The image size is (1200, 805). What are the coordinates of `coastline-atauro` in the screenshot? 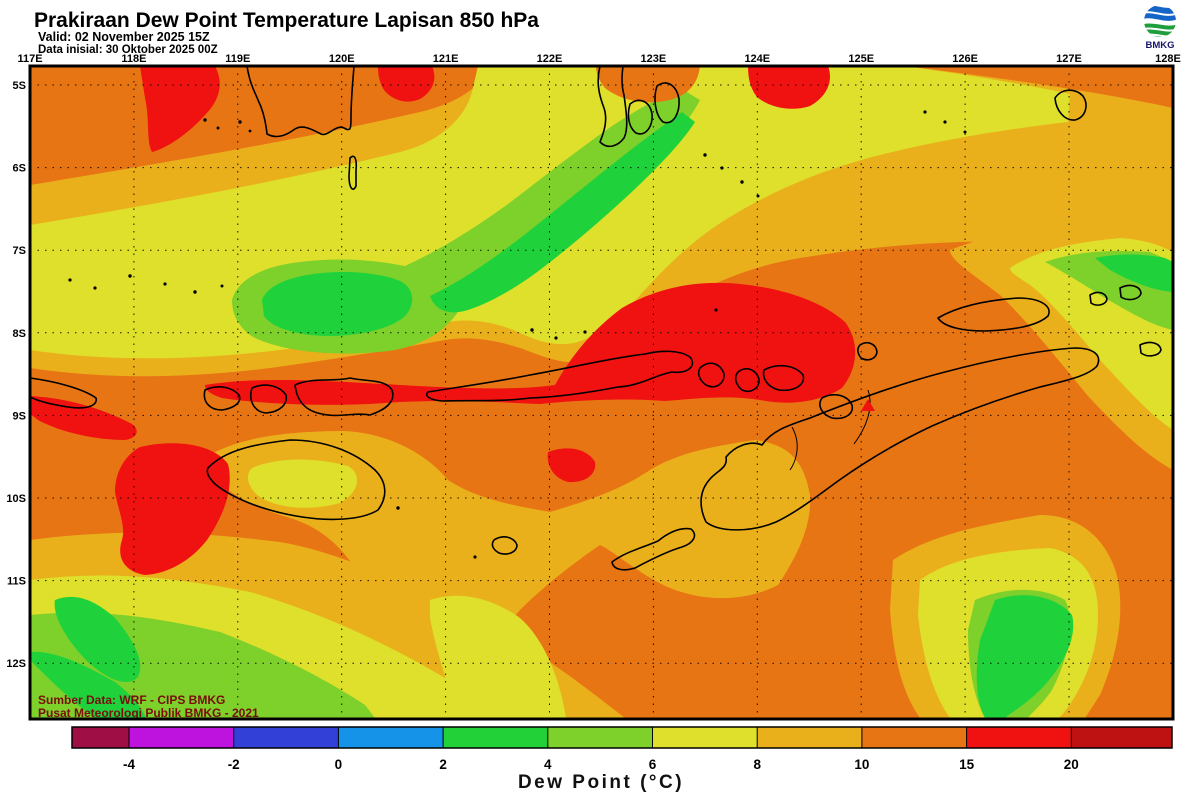 It's located at (867, 351).